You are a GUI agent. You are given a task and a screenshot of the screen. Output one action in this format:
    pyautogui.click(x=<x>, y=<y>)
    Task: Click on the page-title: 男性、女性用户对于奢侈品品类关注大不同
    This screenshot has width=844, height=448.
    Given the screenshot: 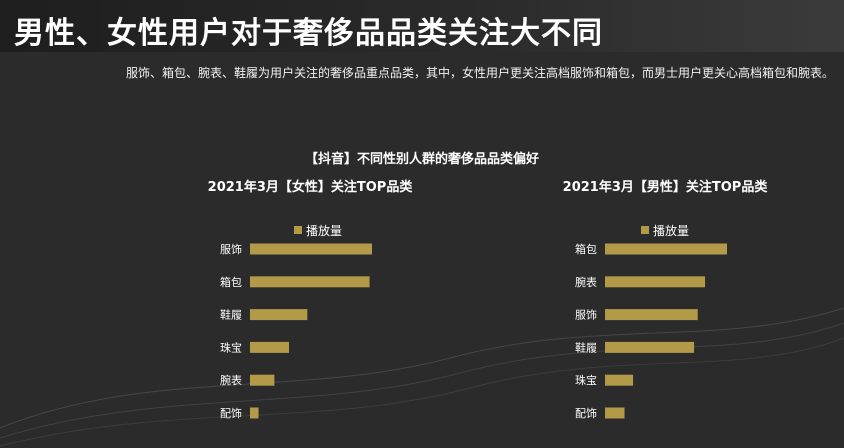 What is the action you would take?
    pyautogui.click(x=308, y=33)
    